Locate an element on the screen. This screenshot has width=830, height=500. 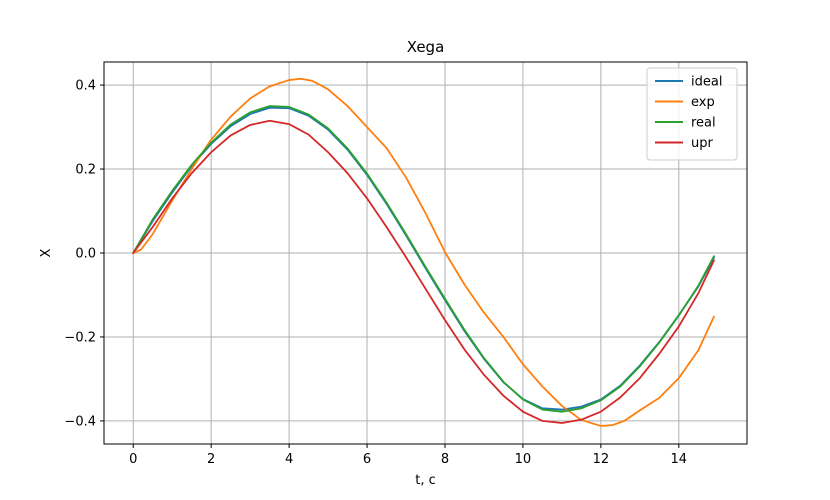
x-tick-label: 8 is located at coordinates (445, 459).